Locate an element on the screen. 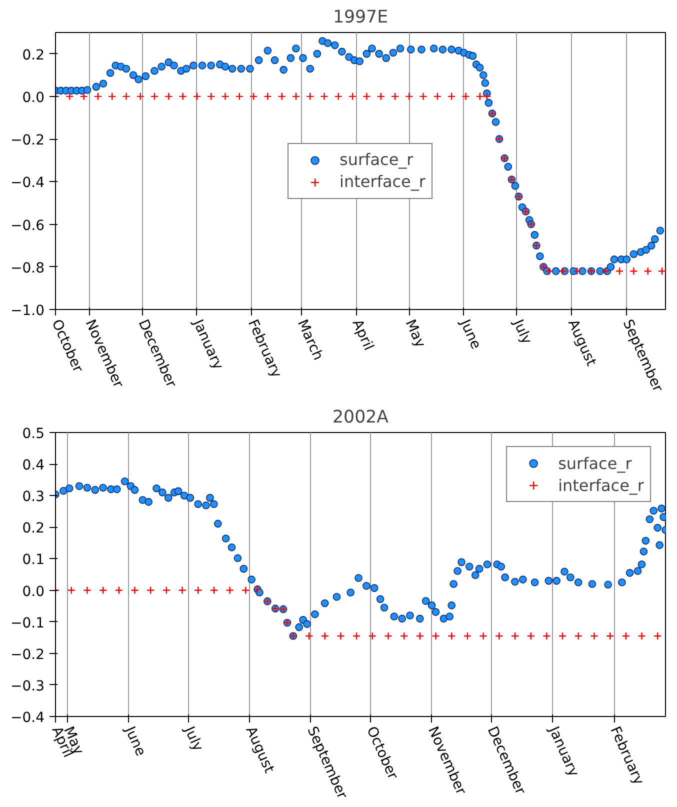 The height and width of the screenshot is (807, 677). y-tick-label: −1.0 is located at coordinates (27, 311).